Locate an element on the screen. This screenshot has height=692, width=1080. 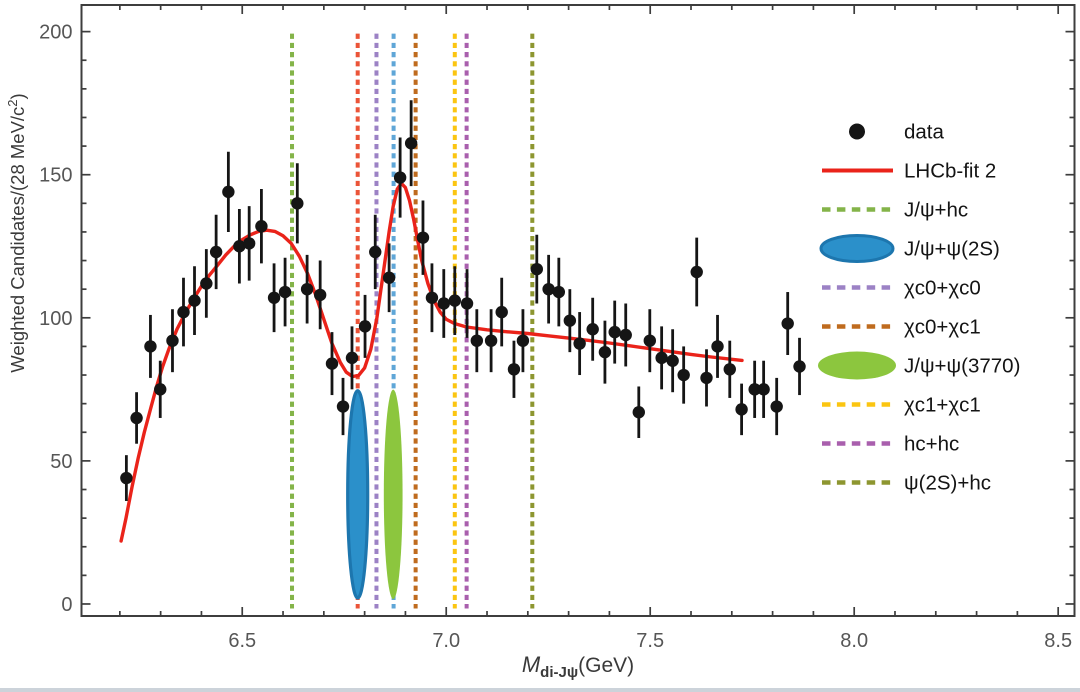
x-tick-label: 7.5 is located at coordinates (650, 641).